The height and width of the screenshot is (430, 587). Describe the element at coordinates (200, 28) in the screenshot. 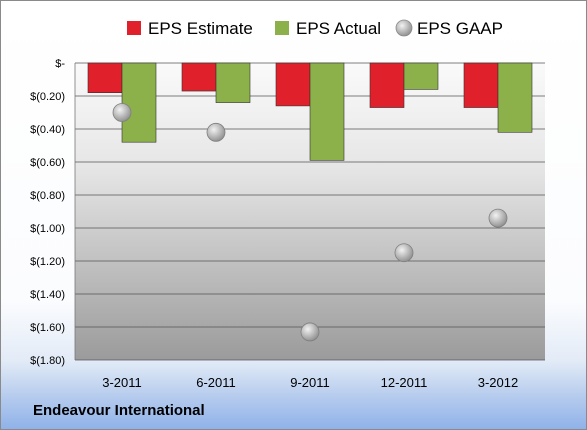

I see `legend-label-estimate: EPS Estimate` at that location.